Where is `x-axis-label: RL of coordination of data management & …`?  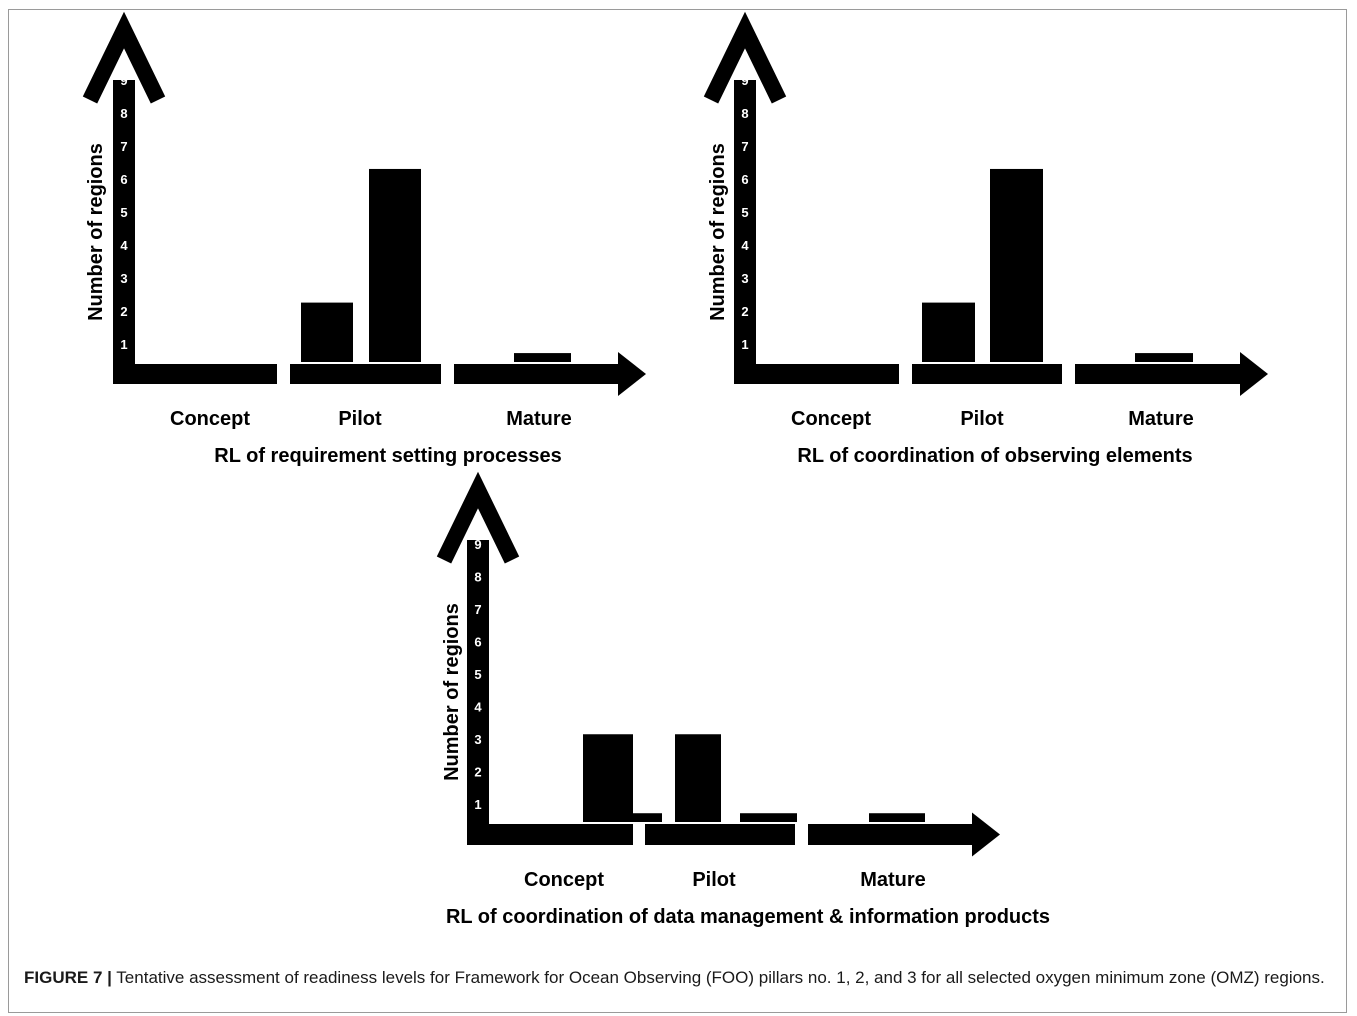 x-axis-label: RL of coordination of data management & … is located at coordinates (748, 917).